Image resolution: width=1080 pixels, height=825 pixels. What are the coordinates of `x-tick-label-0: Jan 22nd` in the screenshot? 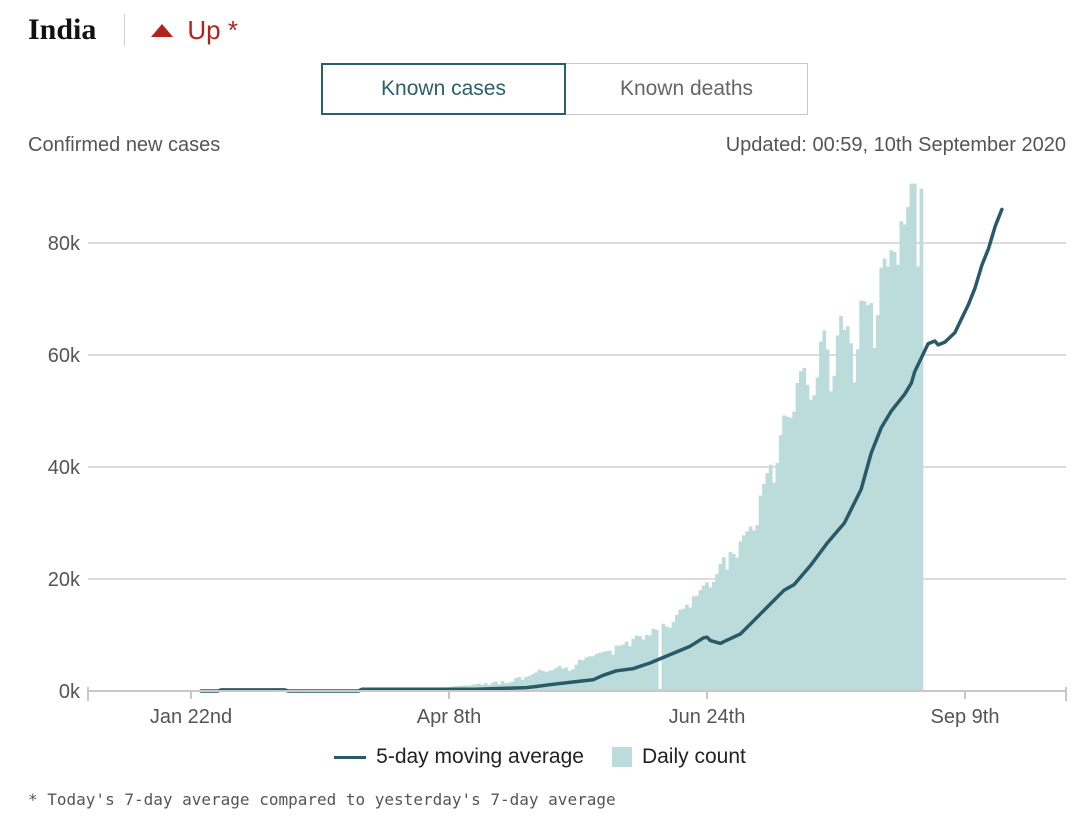 It's located at (191, 717).